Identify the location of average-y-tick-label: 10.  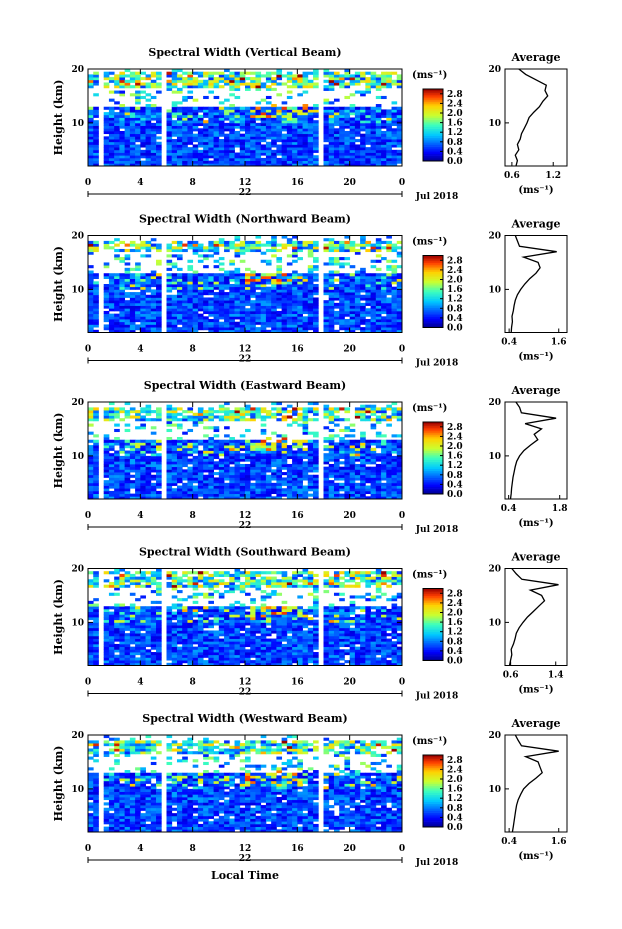
(494, 457).